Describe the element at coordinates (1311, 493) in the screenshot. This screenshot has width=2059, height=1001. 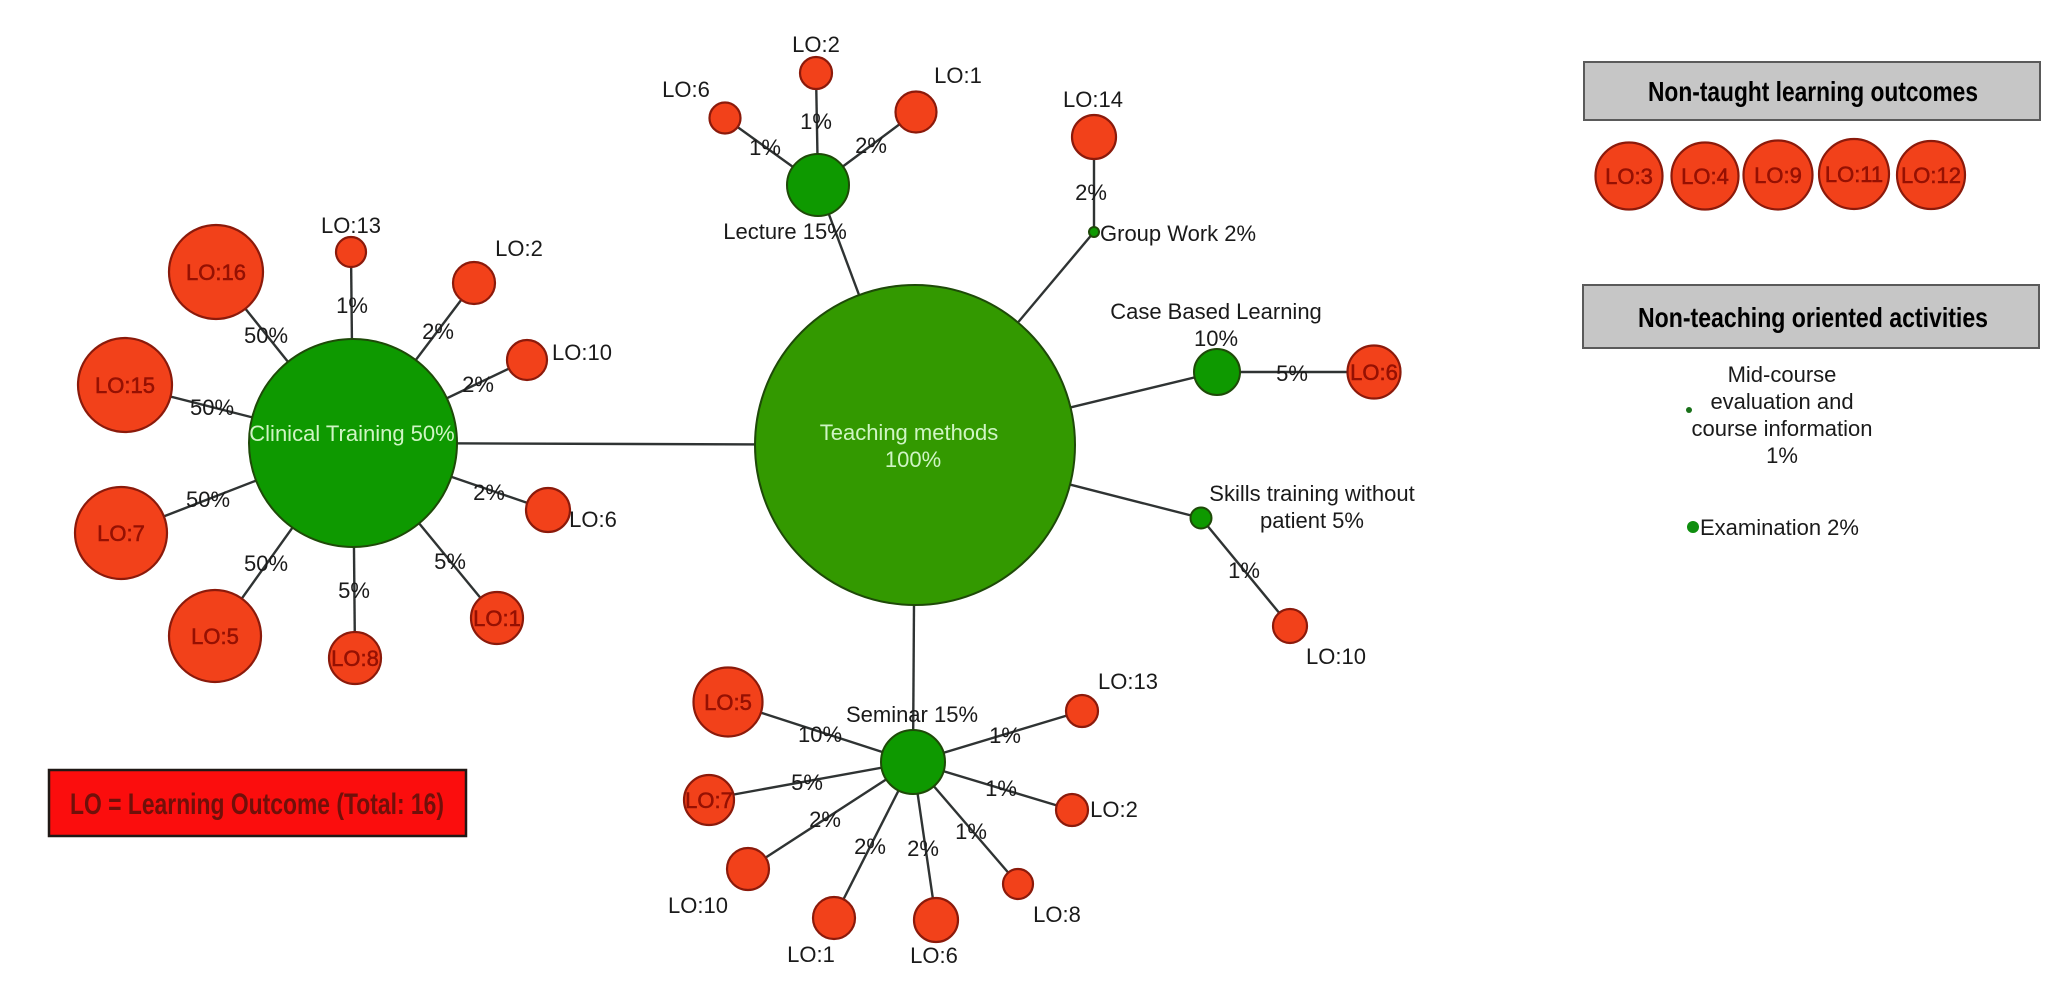
I see `svg-text: Skills training without` at that location.